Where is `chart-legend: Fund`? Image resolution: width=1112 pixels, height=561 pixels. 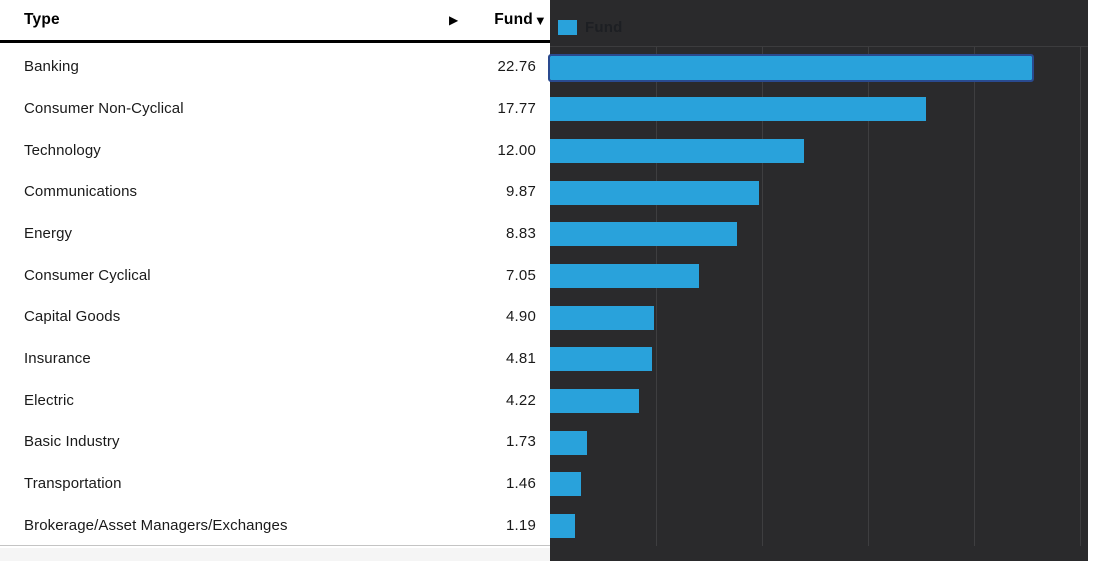 chart-legend: Fund is located at coordinates (590, 27).